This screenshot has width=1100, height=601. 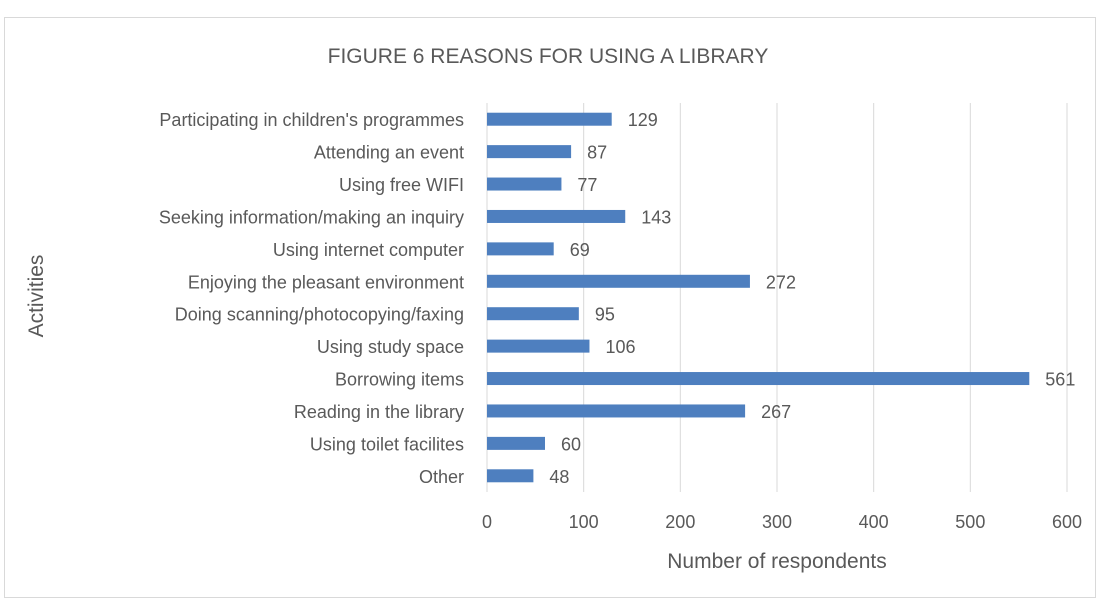 I want to click on x-tick-label: 200, so click(x=680, y=522).